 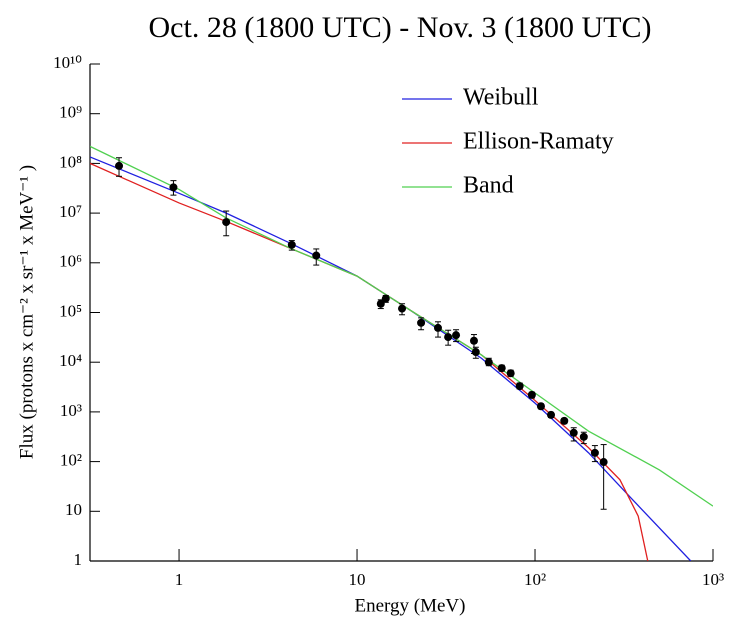 What do you see at coordinates (70, 261) in the screenshot?
I see `y-tick-label: 10⁶` at bounding box center [70, 261].